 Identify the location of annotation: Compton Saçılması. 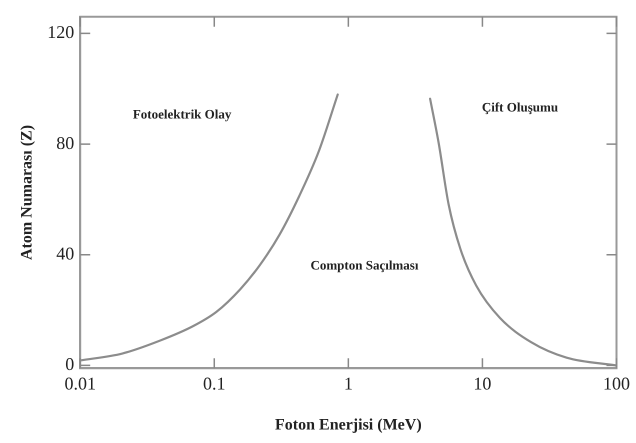
(364, 265).